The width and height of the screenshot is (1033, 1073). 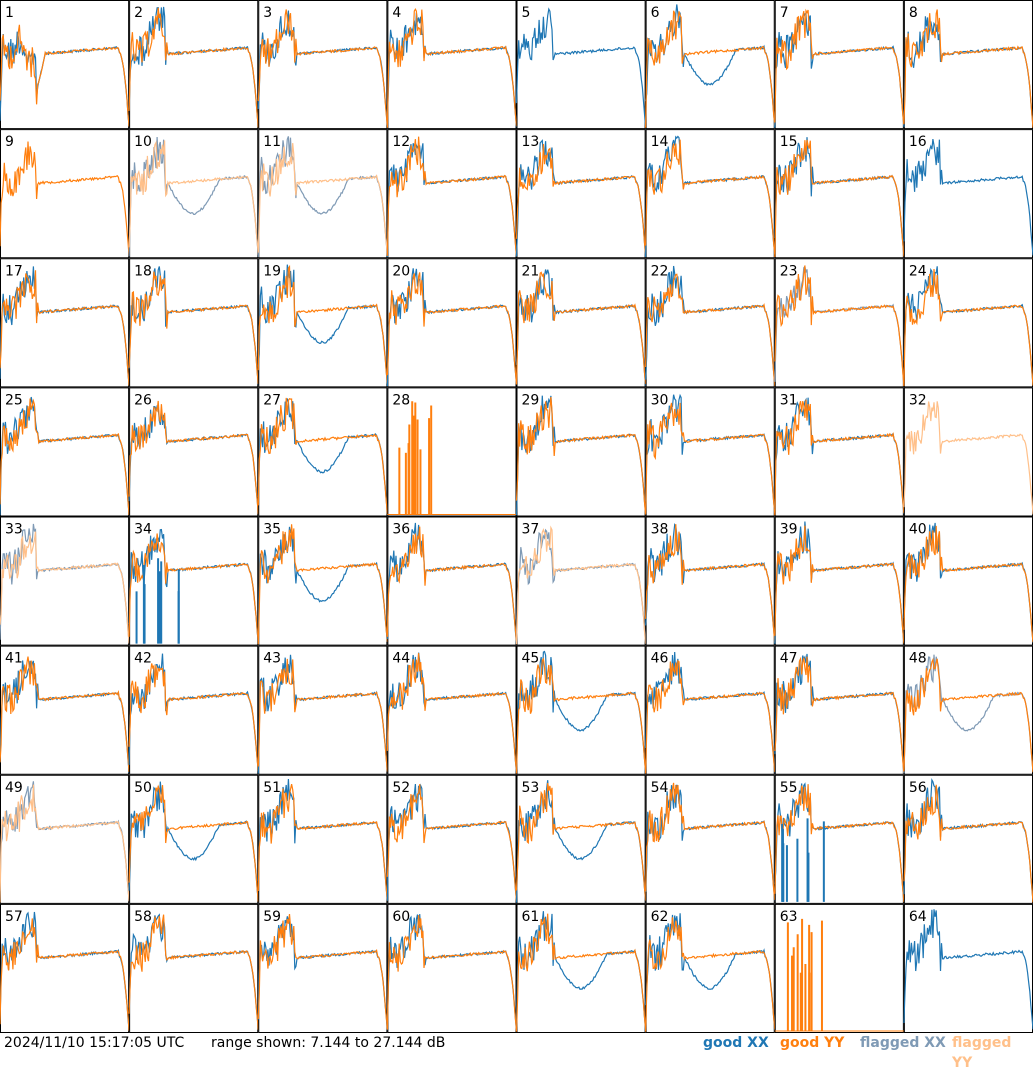 I want to click on panel-63: 63, so click(x=839, y=968).